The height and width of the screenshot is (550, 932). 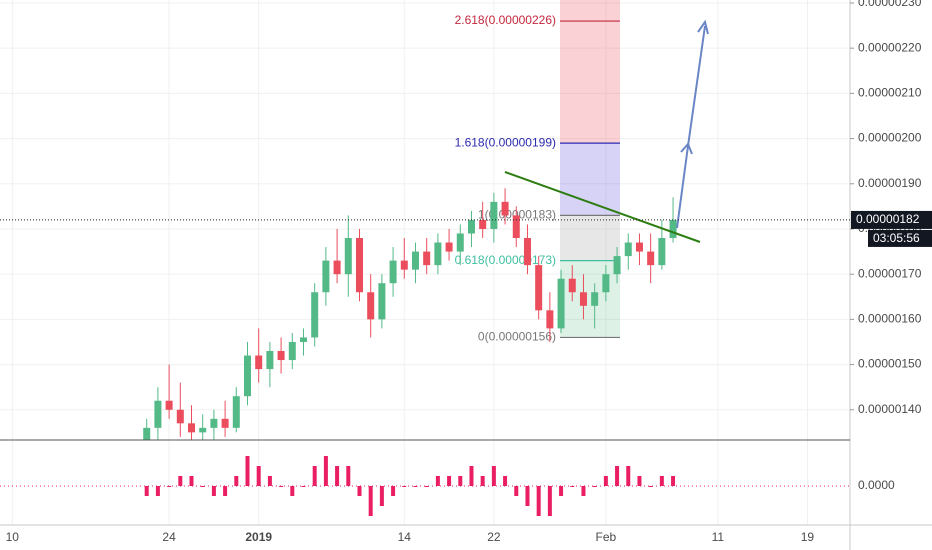 What do you see at coordinates (890, 138) in the screenshot?
I see `y-tick-label: 0.00000200` at bounding box center [890, 138].